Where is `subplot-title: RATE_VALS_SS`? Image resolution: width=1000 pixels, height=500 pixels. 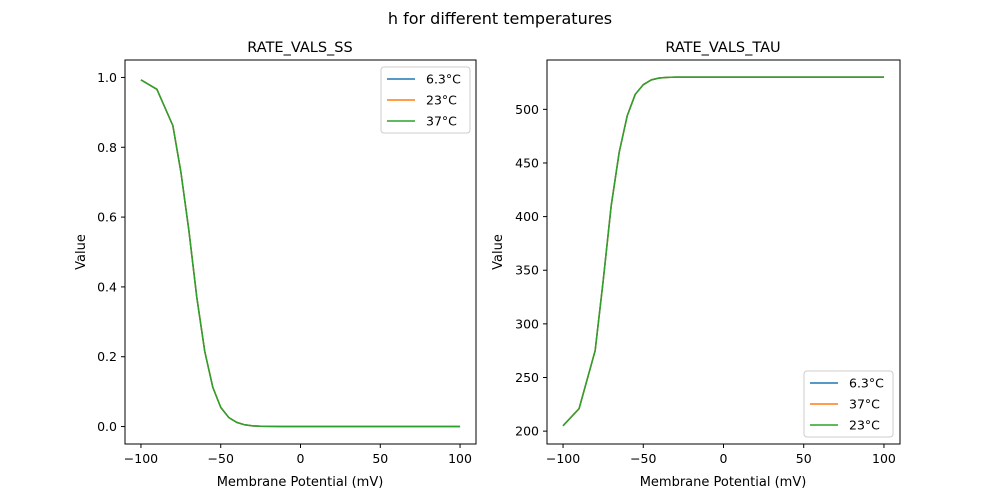
subplot-title: RATE_VALS_SS is located at coordinates (299, 48).